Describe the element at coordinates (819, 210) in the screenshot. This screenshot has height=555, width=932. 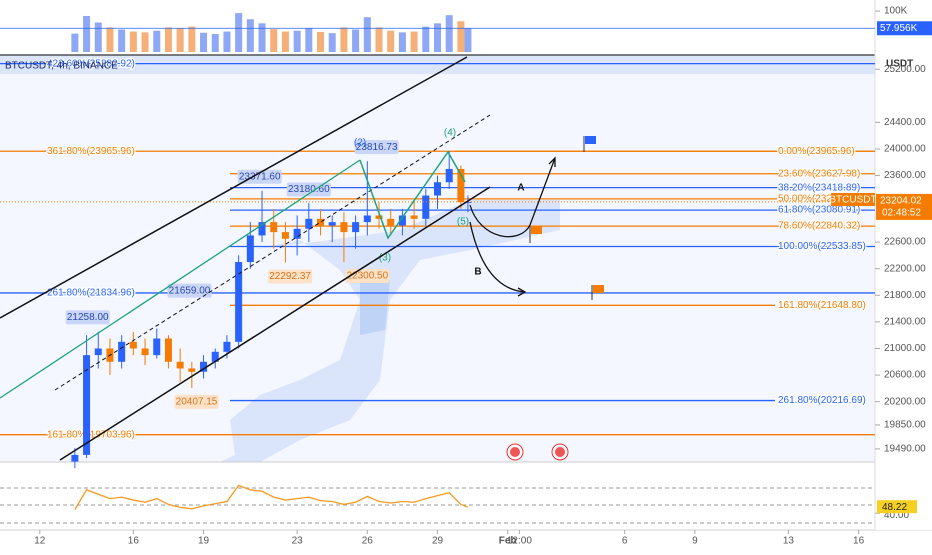
I see `fib-label: 61.80%(23080.91)` at that location.